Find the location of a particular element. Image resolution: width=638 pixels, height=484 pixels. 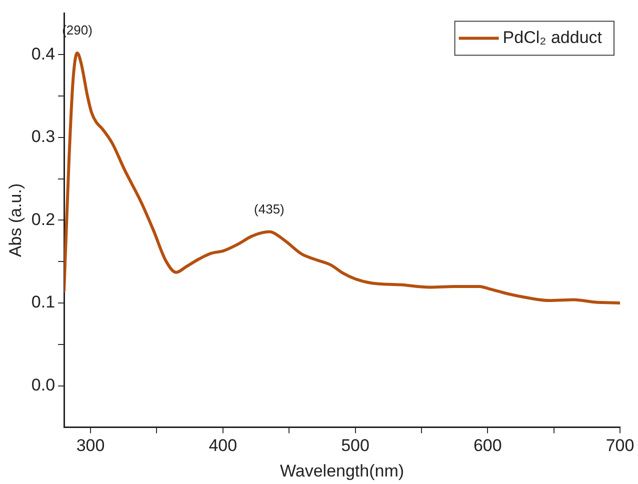

y-tick-label: 0.1 is located at coordinates (43, 302).